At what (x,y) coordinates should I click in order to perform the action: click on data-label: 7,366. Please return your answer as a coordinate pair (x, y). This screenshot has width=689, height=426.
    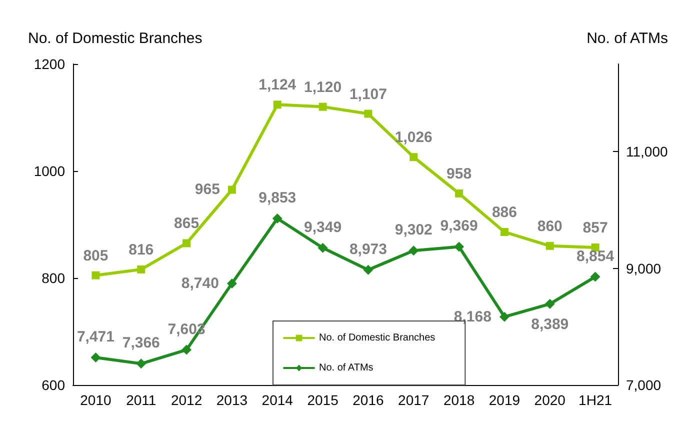
    Looking at the image, I should click on (141, 343).